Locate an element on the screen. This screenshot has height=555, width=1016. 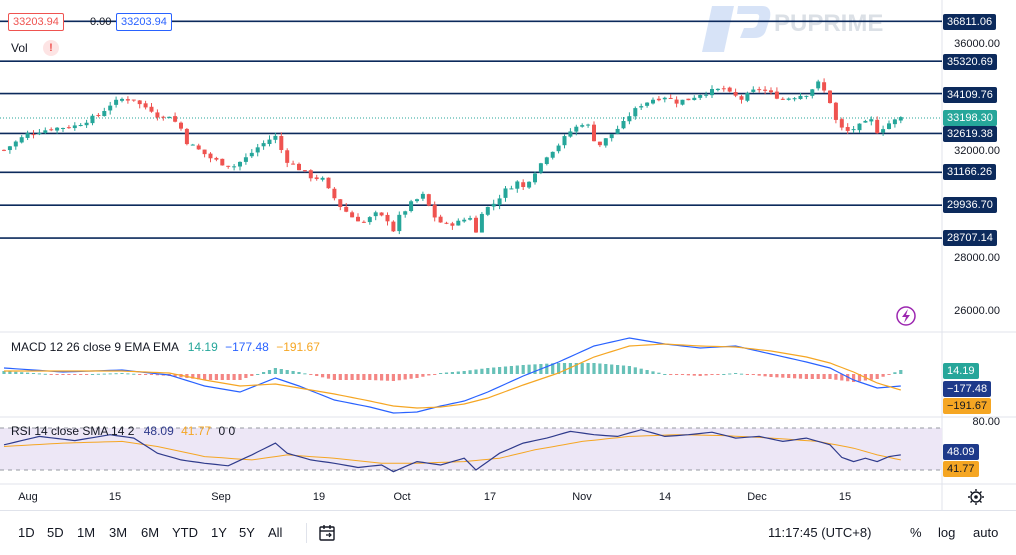
timeframe-3m-button: 3M is located at coordinates (118, 532).